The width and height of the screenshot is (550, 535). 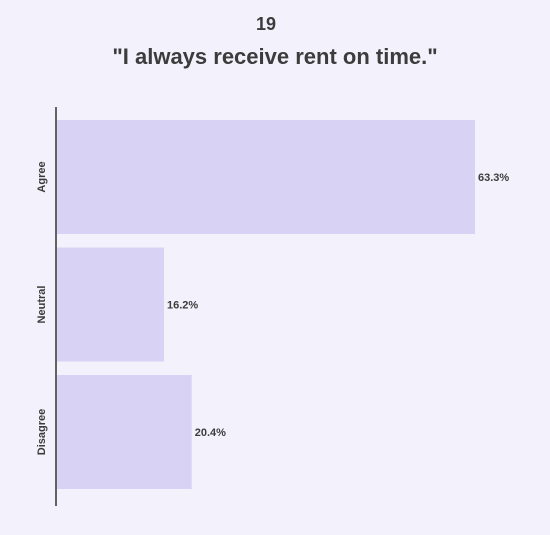 What do you see at coordinates (210, 433) in the screenshot?
I see `data-label-disagree: 20.4%` at bounding box center [210, 433].